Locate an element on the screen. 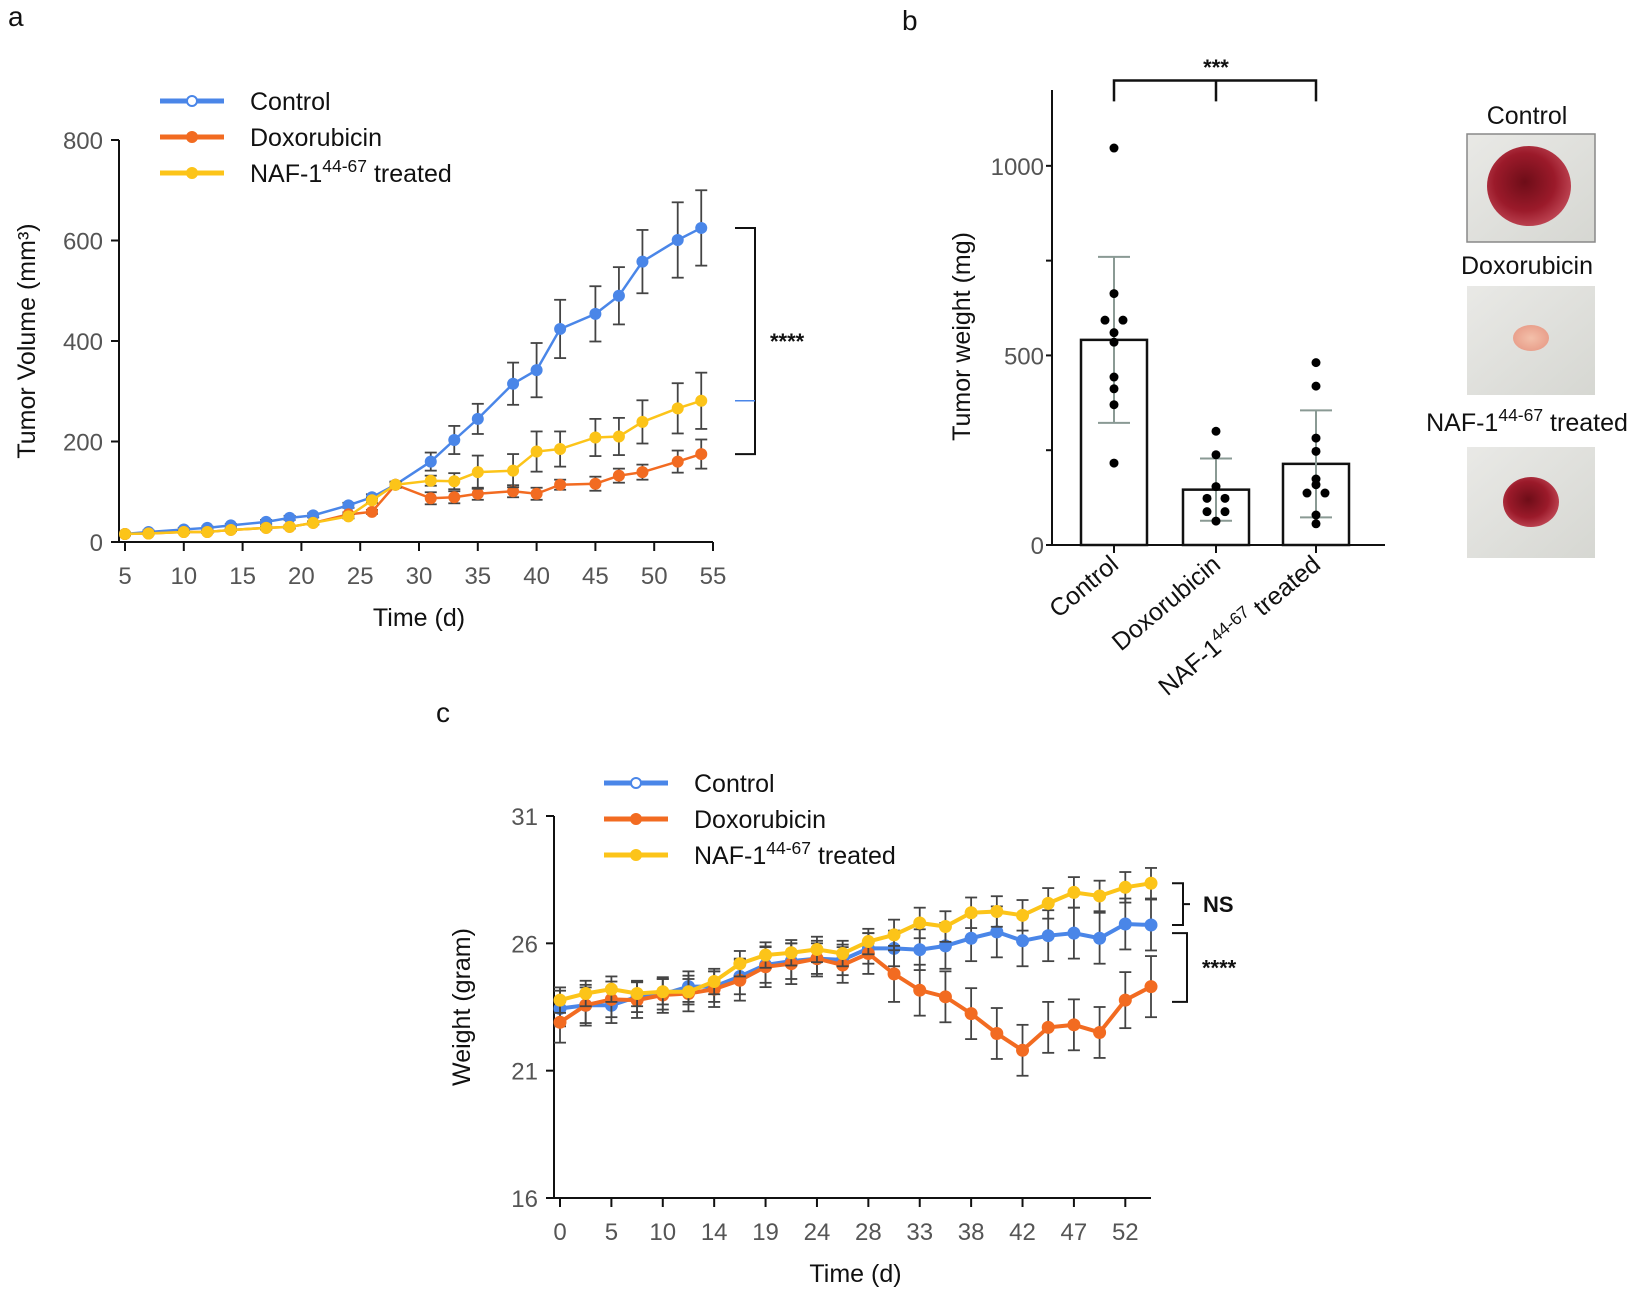  photo-label: Control is located at coordinates (1527, 116).